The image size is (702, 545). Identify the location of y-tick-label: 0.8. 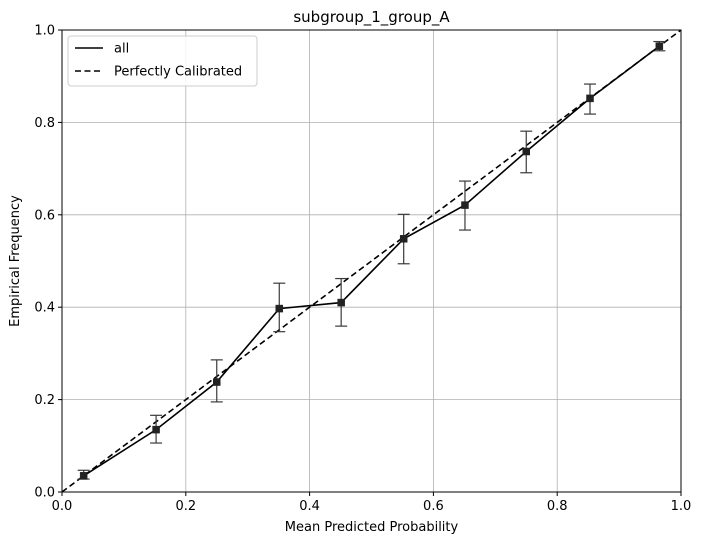
(44, 123).